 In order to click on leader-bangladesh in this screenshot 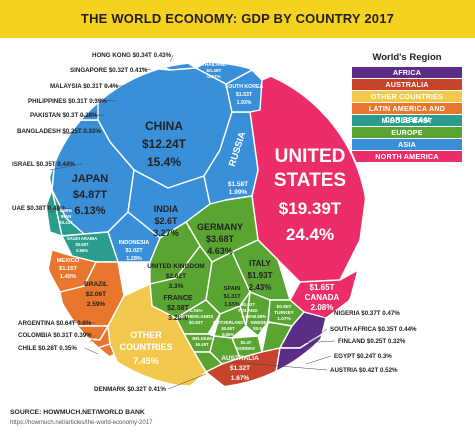, I will do `click(81, 132)`.